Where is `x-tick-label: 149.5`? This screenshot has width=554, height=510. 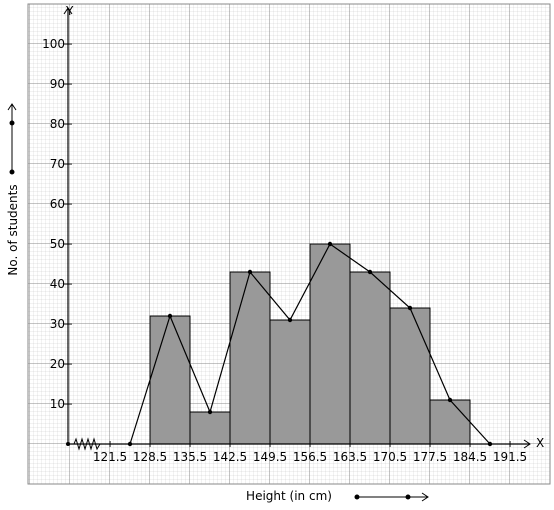 x-tick-label: 149.5 is located at coordinates (270, 457).